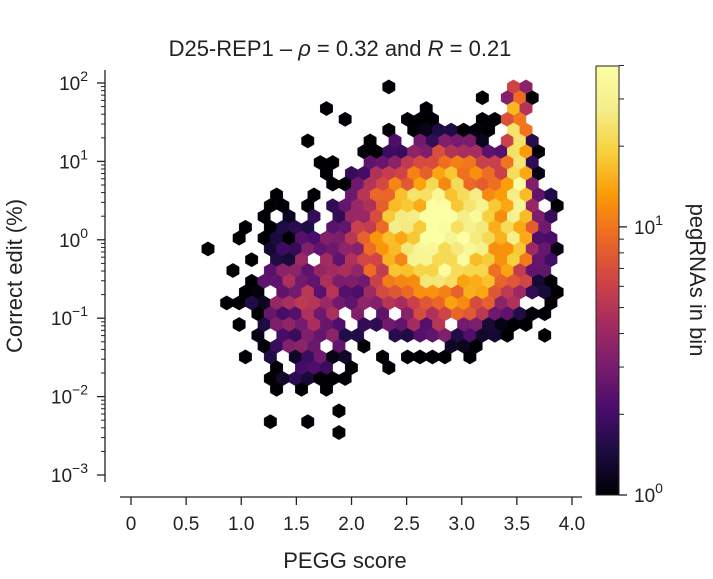 The height and width of the screenshot is (579, 713). I want to click on x-tick-label: 2.0, so click(351, 524).